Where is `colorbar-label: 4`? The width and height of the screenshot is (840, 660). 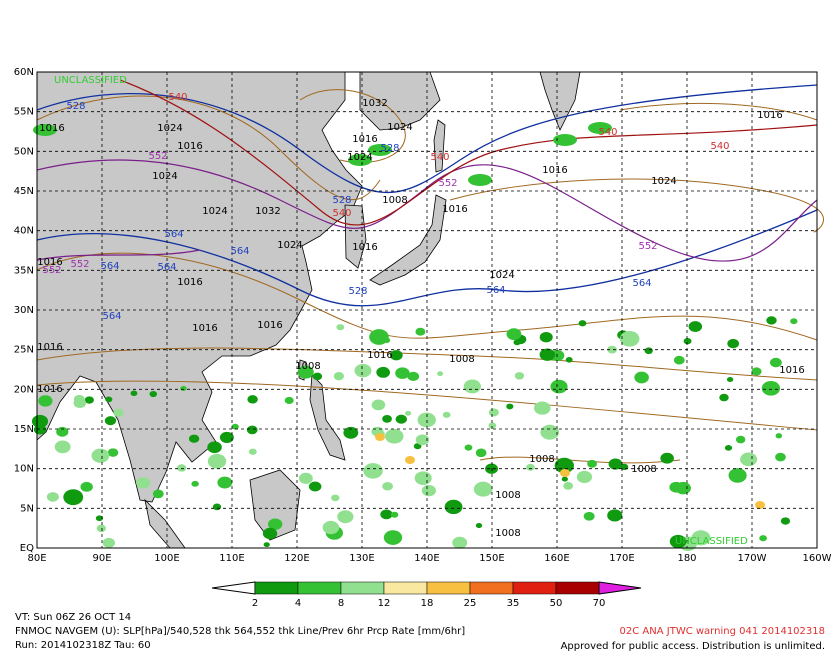 colorbar-label: 4 is located at coordinates (298, 603).